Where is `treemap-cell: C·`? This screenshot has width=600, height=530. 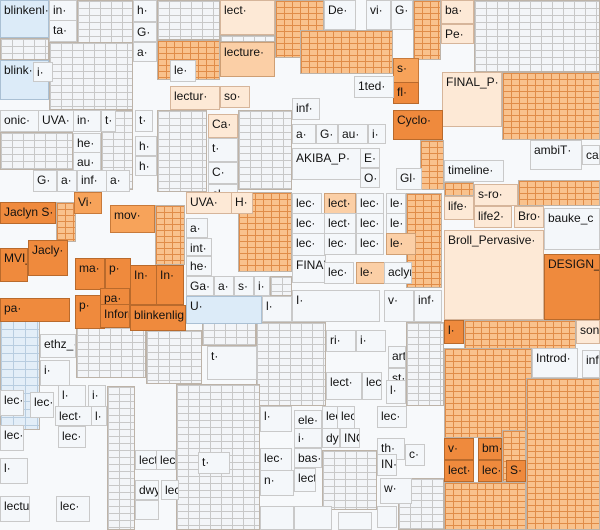 treemap-cell: C· is located at coordinates (223, 173).